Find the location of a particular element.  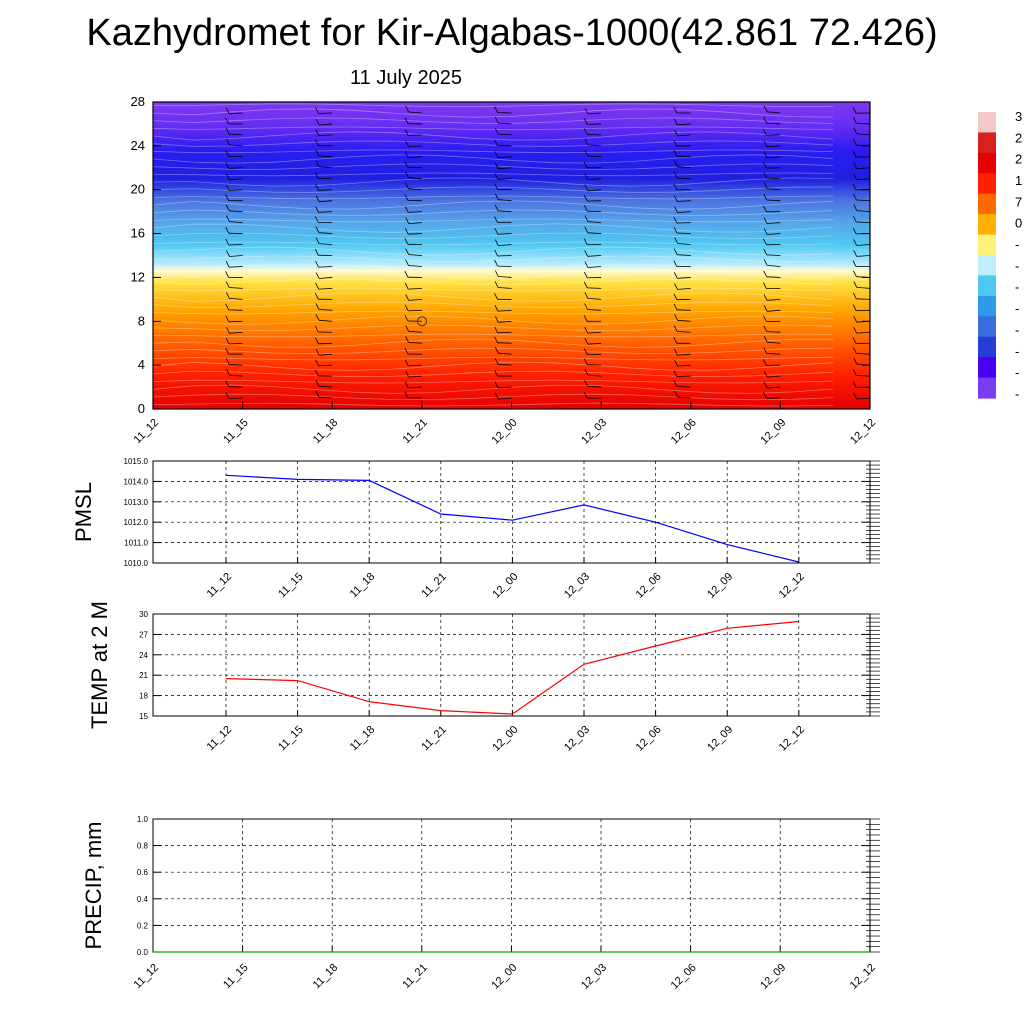

y-tick-label: 28 is located at coordinates (138, 101).